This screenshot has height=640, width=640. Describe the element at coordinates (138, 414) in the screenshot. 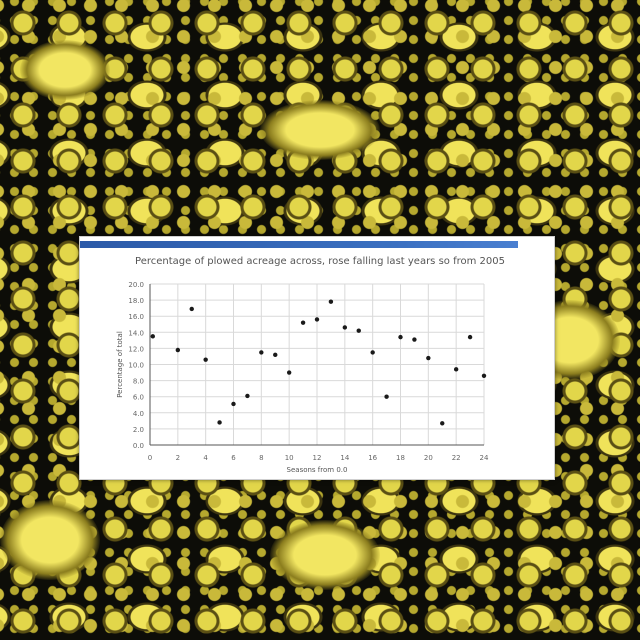

I see `y-tick-label: 4.0` at that location.